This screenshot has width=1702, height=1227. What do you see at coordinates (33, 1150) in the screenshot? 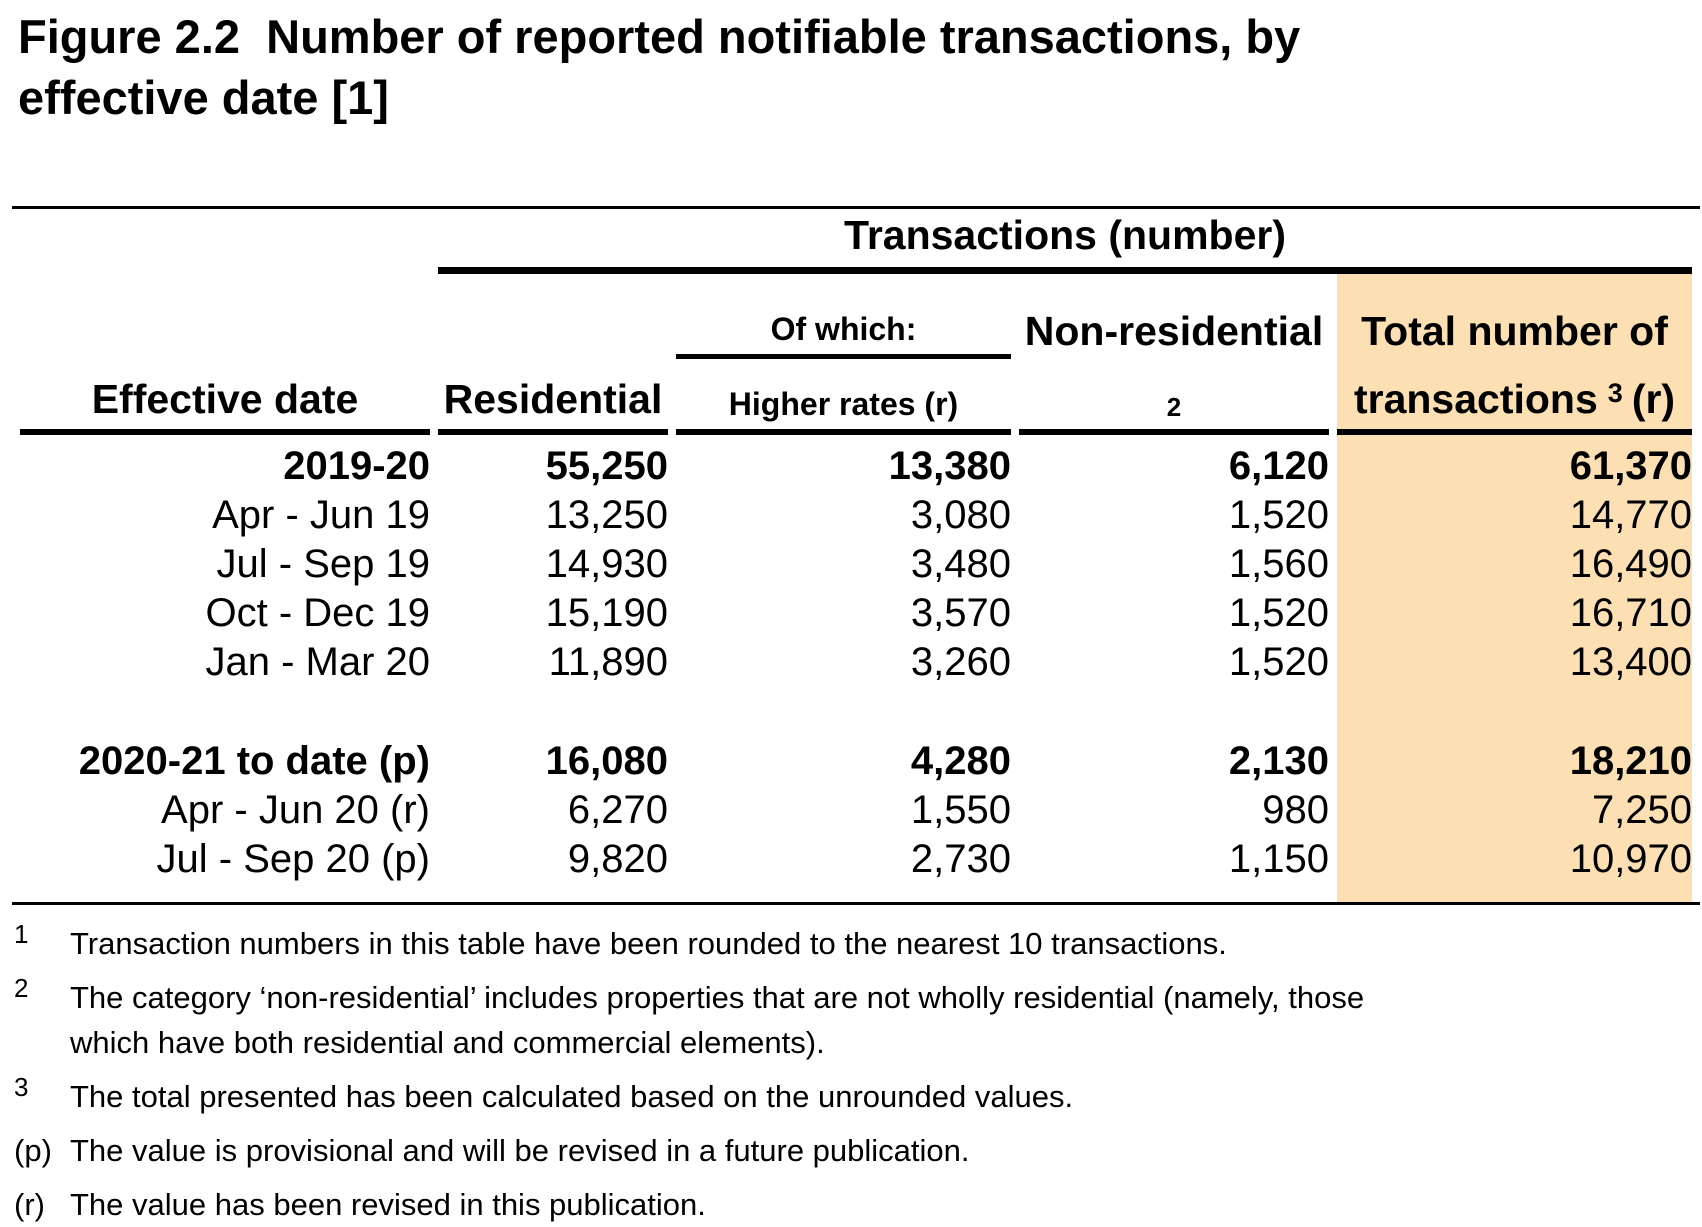
I see `footnote-marker: (p)` at bounding box center [33, 1150].